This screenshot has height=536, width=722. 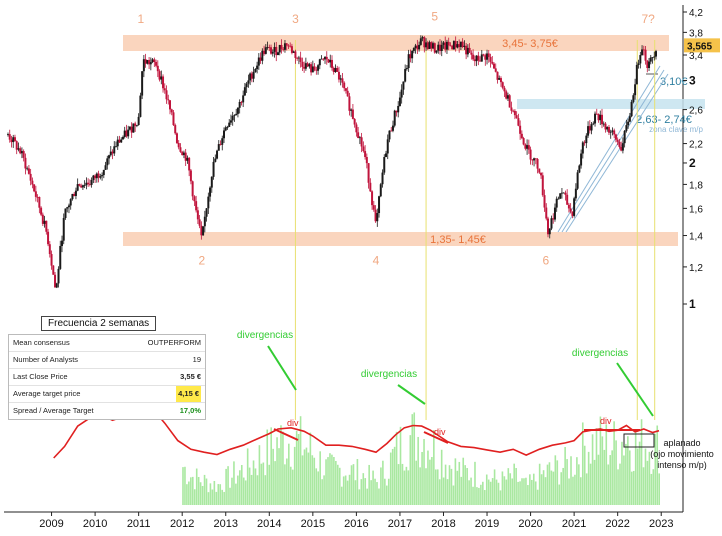 What do you see at coordinates (139, 524) in the screenshot?
I see `x-tick-label: 2011` at bounding box center [139, 524].